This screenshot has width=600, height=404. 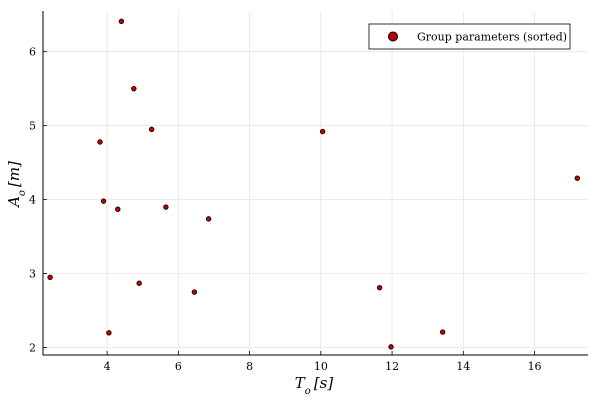 What do you see at coordinates (32, 52) in the screenshot?
I see `y-tick-label: 6` at bounding box center [32, 52].